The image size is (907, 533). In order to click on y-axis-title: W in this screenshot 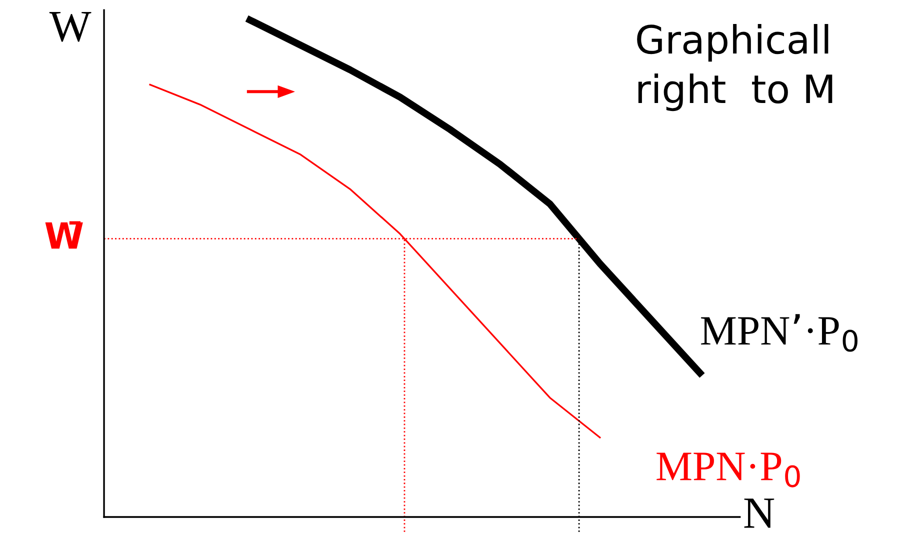, I will do `click(70, 27)`.